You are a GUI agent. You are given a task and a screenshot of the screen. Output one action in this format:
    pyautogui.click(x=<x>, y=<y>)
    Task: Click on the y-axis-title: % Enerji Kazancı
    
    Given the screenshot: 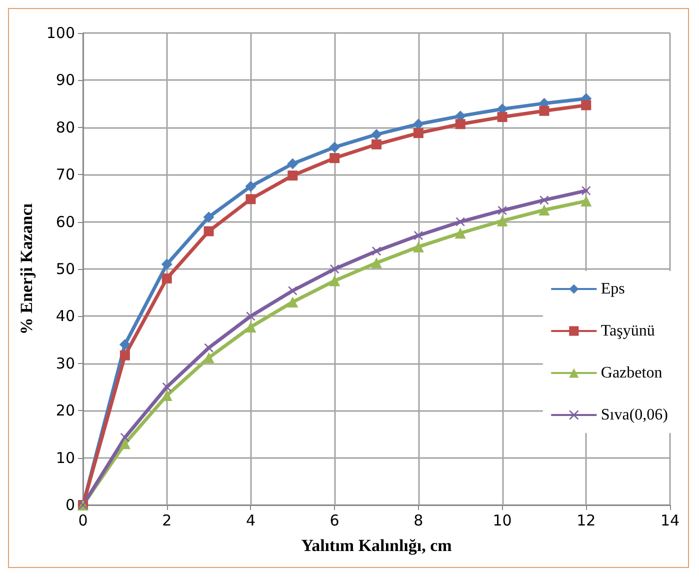 What is the action you would take?
    pyautogui.click(x=26, y=269)
    